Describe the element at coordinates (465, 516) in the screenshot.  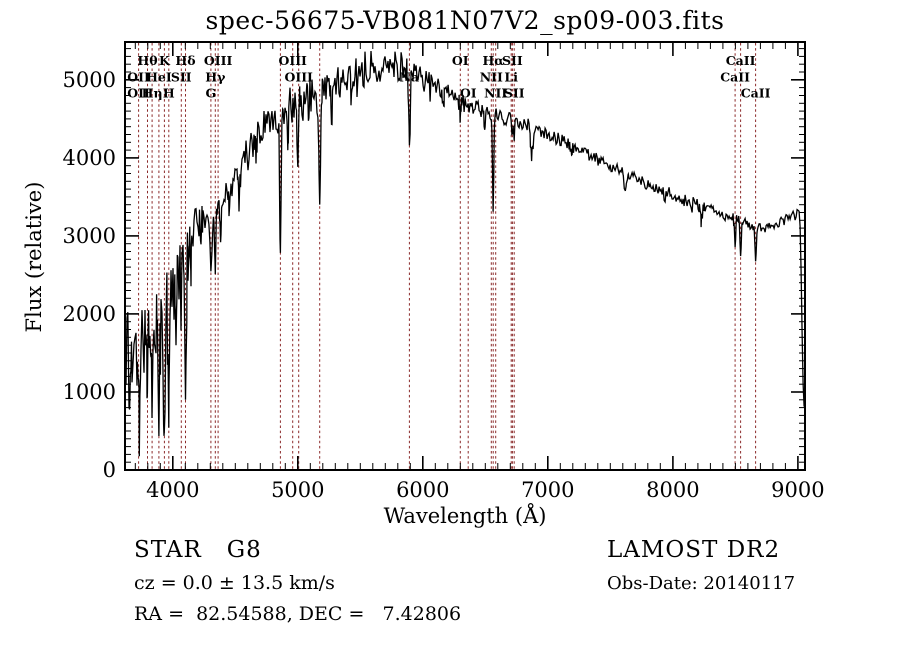
I see `x-axis-label: Wavelength (Å)` at that location.